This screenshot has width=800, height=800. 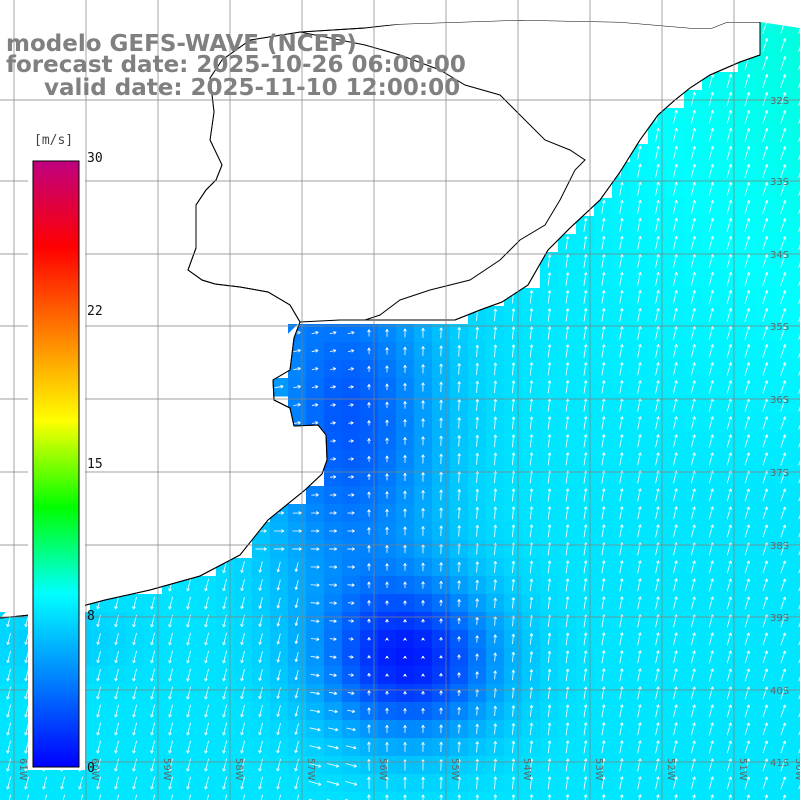 I want to click on forecast-date: forecast date: 2025-10-26 06:00:00, so click(x=236, y=65).